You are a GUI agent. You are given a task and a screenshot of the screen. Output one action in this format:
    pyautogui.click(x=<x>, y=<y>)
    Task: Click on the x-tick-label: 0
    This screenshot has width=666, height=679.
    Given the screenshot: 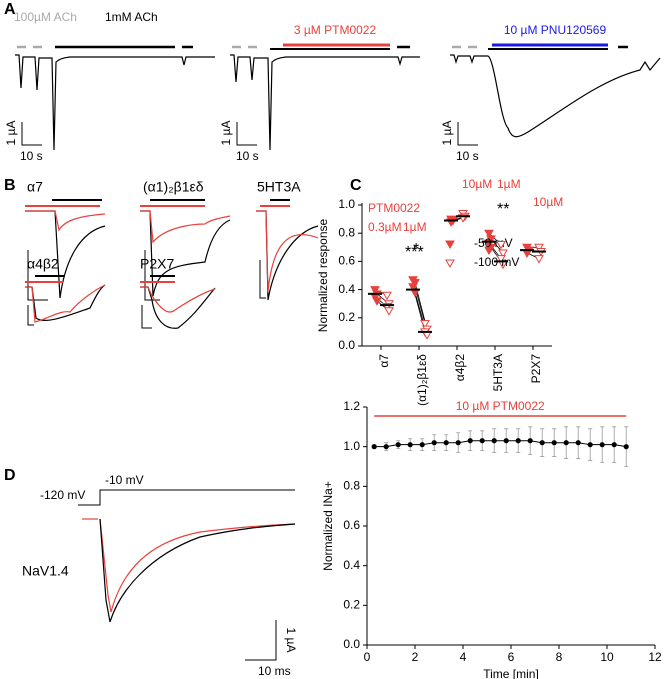 What is the action you would take?
    pyautogui.click(x=367, y=657)
    